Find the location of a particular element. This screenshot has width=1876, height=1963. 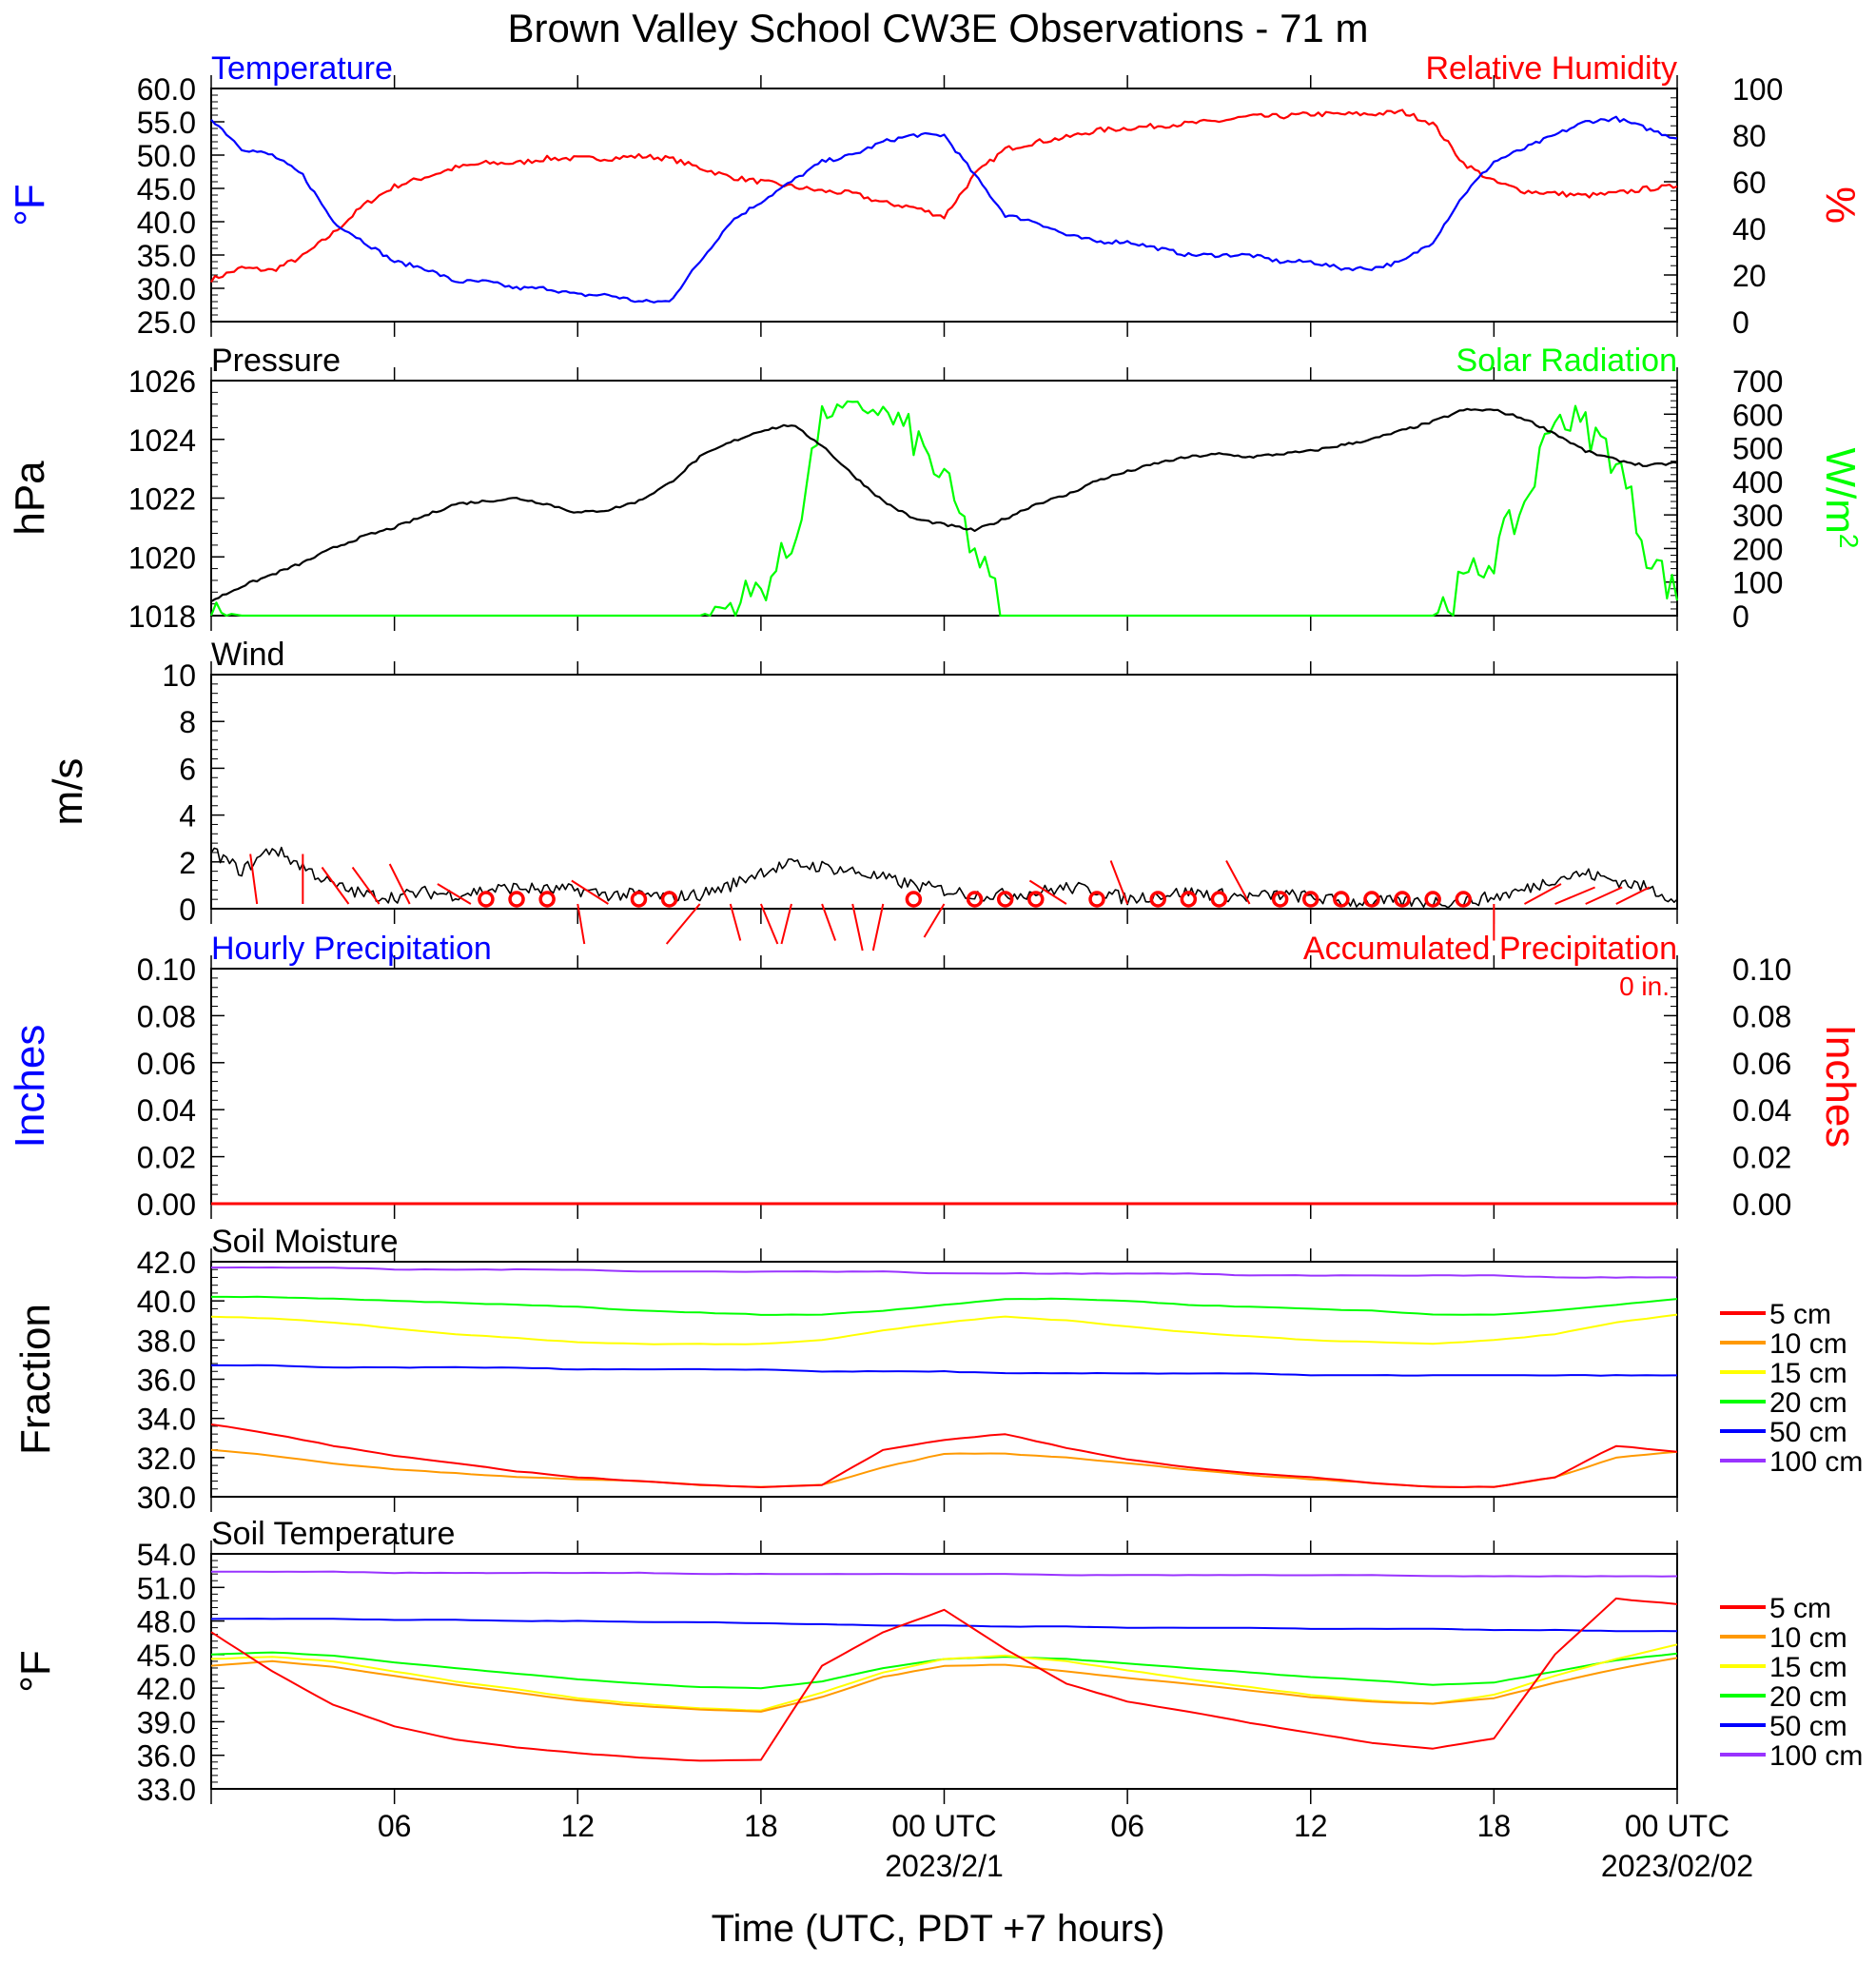

accum-axis-label: Inches is located at coordinates (1840, 1086).